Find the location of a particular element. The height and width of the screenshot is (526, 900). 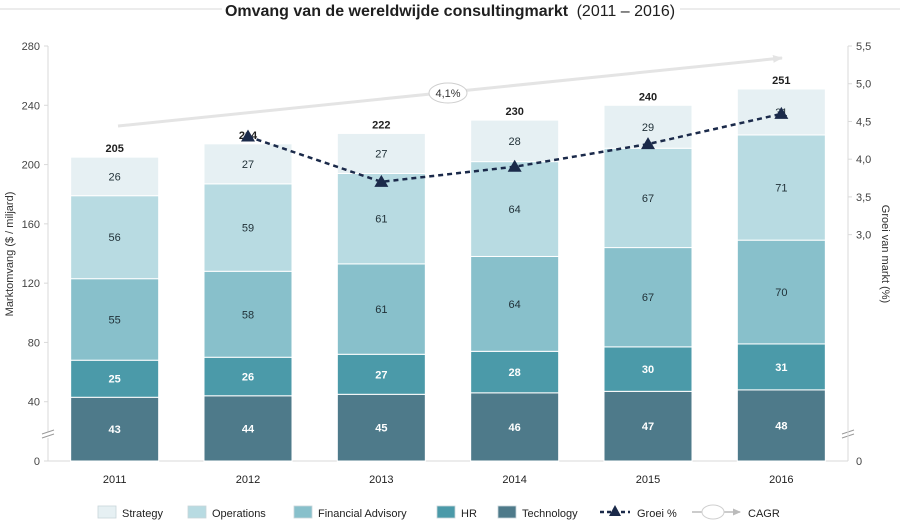

y-tick-label: 0 is located at coordinates (37, 462).